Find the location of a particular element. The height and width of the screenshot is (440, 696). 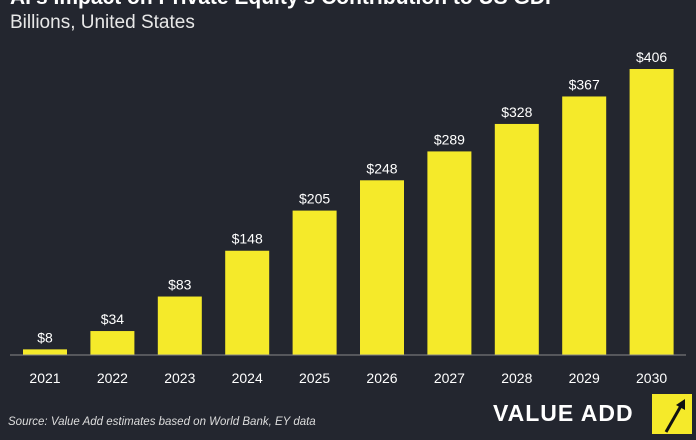

x-tick-label-2026: 2026 is located at coordinates (381, 378).